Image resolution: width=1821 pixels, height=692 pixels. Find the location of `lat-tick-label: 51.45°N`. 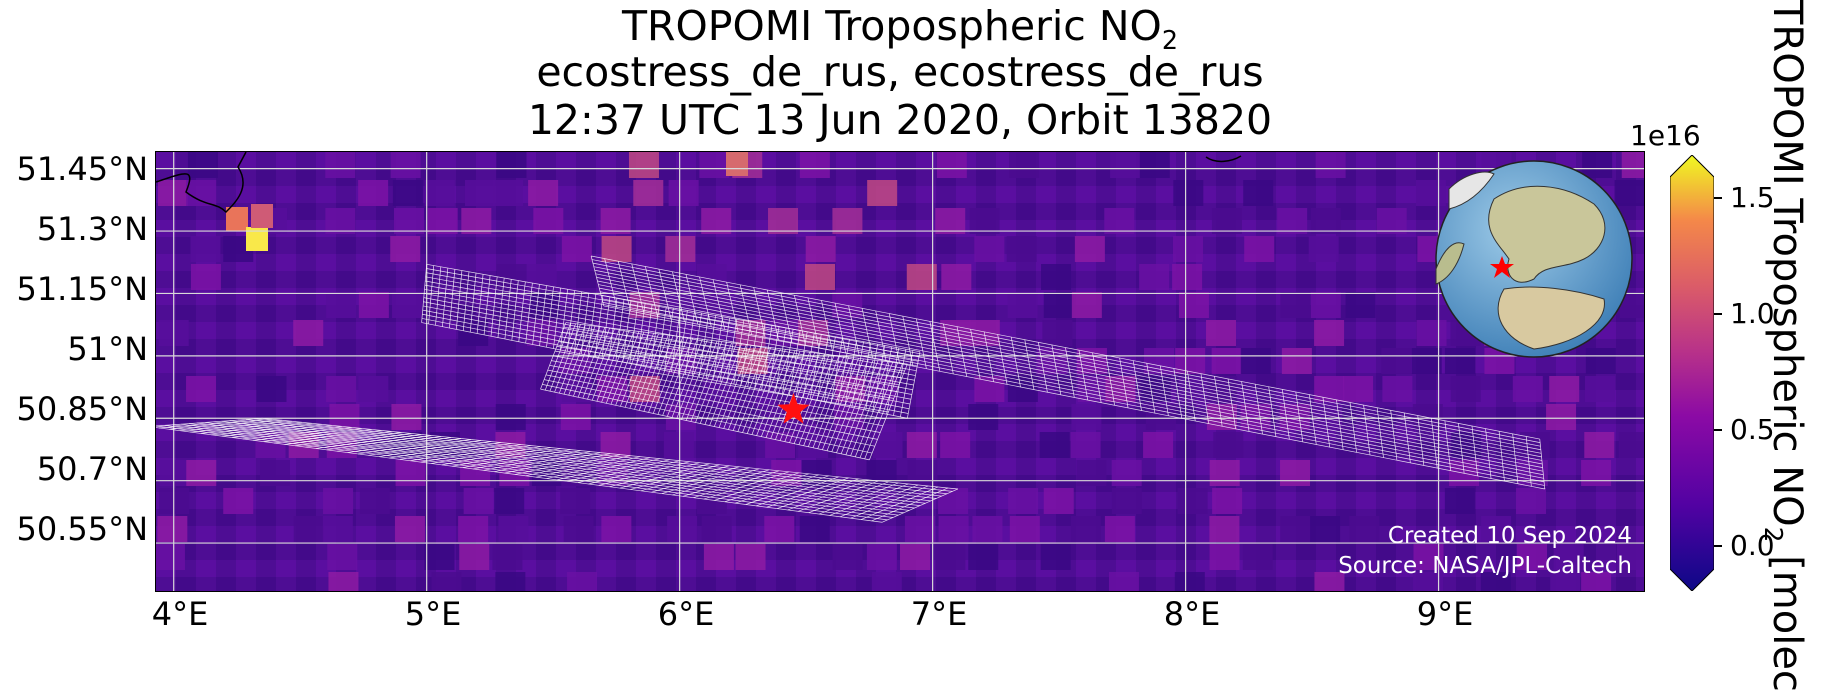

lat-tick-label: 51.45°N is located at coordinates (82, 169).